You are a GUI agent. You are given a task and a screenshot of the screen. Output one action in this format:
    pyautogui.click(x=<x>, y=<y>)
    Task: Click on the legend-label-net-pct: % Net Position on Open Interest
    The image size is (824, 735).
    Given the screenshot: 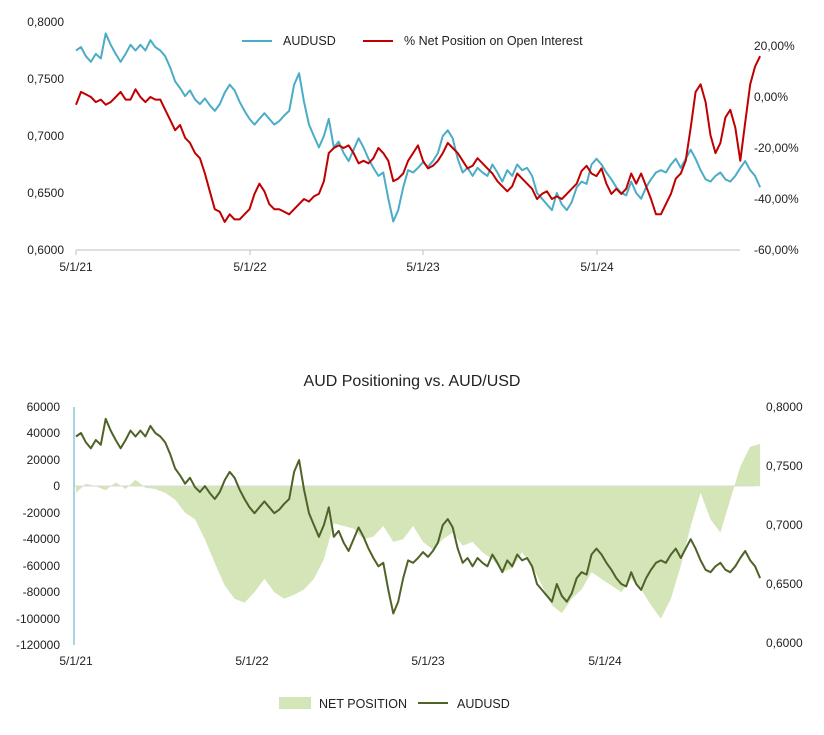 What is the action you would take?
    pyautogui.click(x=493, y=41)
    